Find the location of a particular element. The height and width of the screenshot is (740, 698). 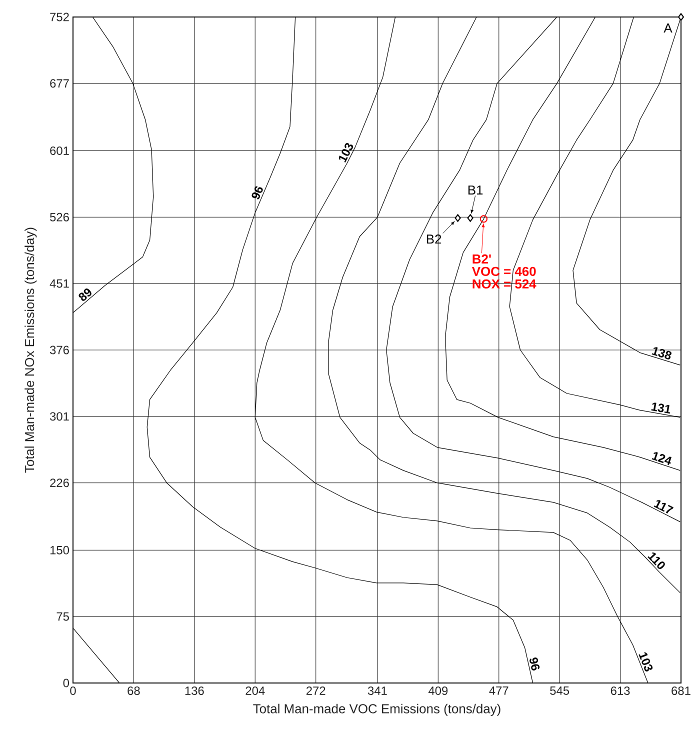

y-tick-label: 301 is located at coordinates (59, 416).